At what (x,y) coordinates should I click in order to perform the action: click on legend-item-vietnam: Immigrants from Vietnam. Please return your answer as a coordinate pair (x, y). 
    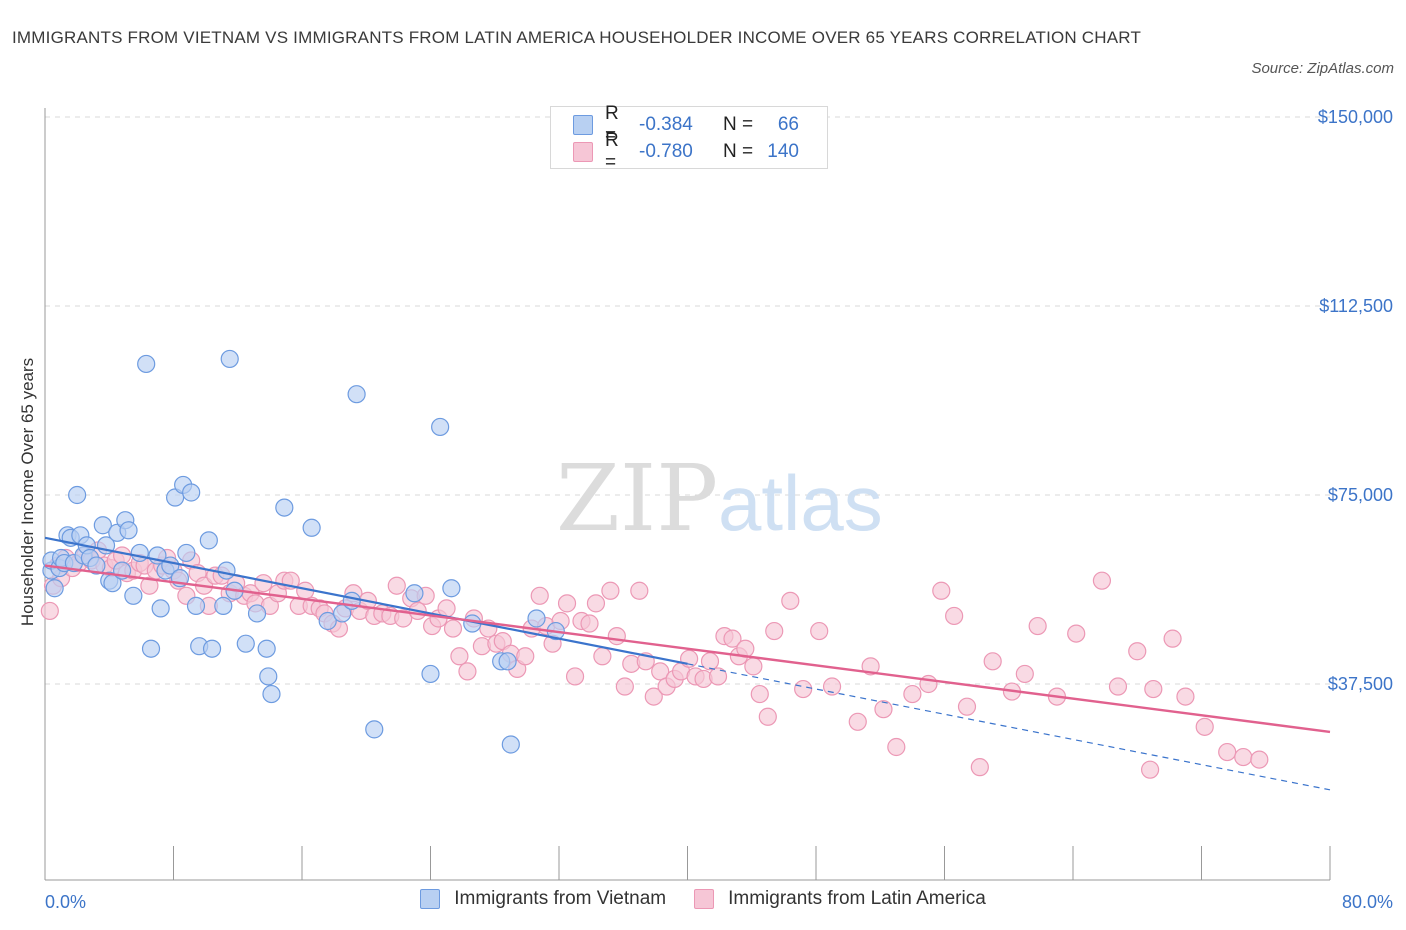
    Looking at the image, I should click on (543, 899).